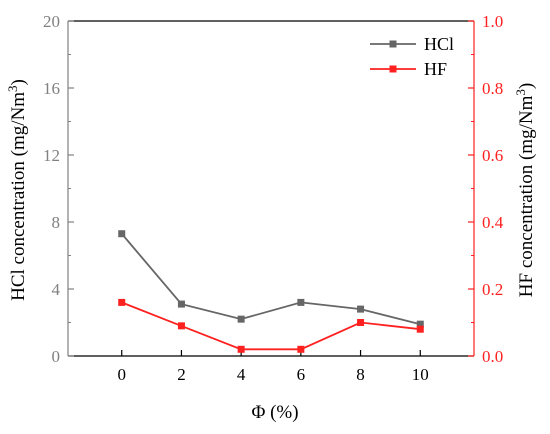 The image size is (550, 434). What do you see at coordinates (492, 155) in the screenshot?
I see `right-y-tick-label: 0.6` at bounding box center [492, 155].